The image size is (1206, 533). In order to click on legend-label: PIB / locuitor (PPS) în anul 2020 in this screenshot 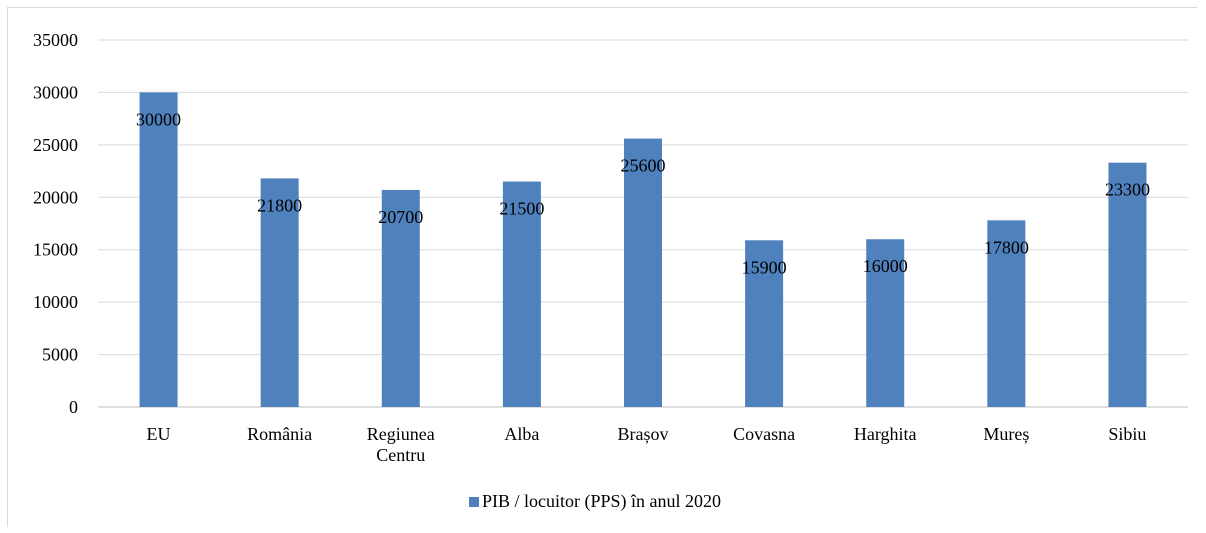, I will do `click(601, 501)`.